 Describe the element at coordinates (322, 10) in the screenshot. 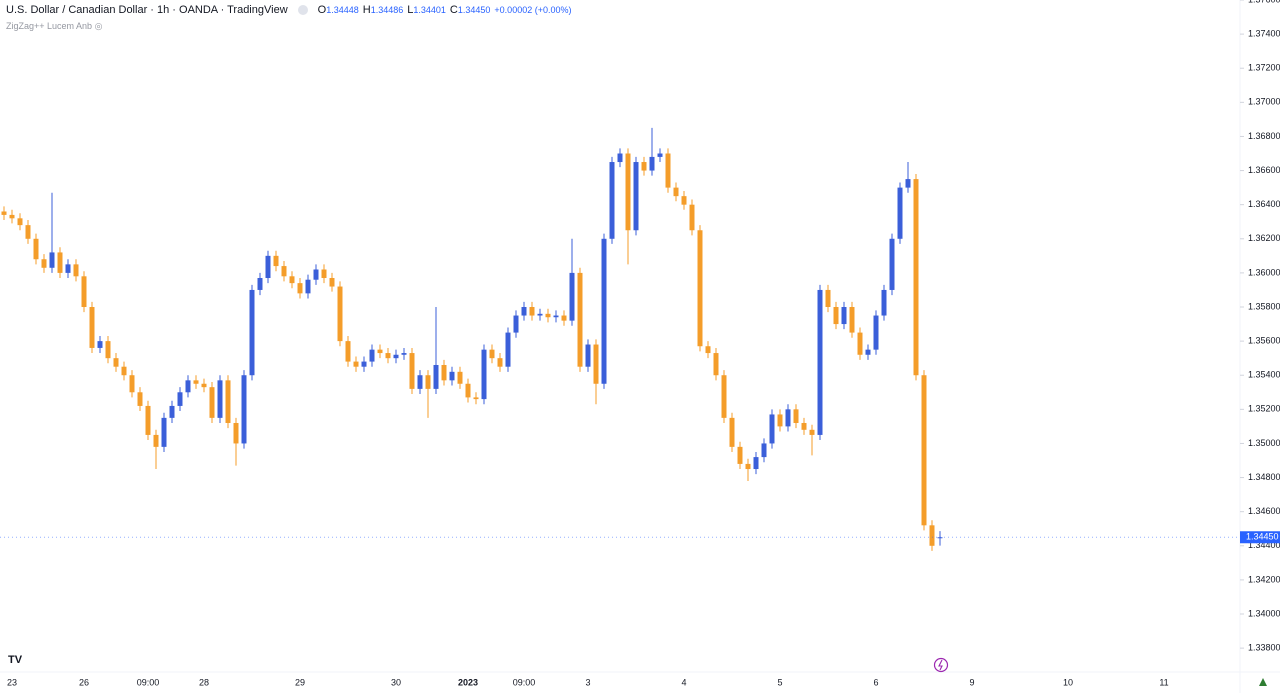

I see `legend-key: O` at that location.